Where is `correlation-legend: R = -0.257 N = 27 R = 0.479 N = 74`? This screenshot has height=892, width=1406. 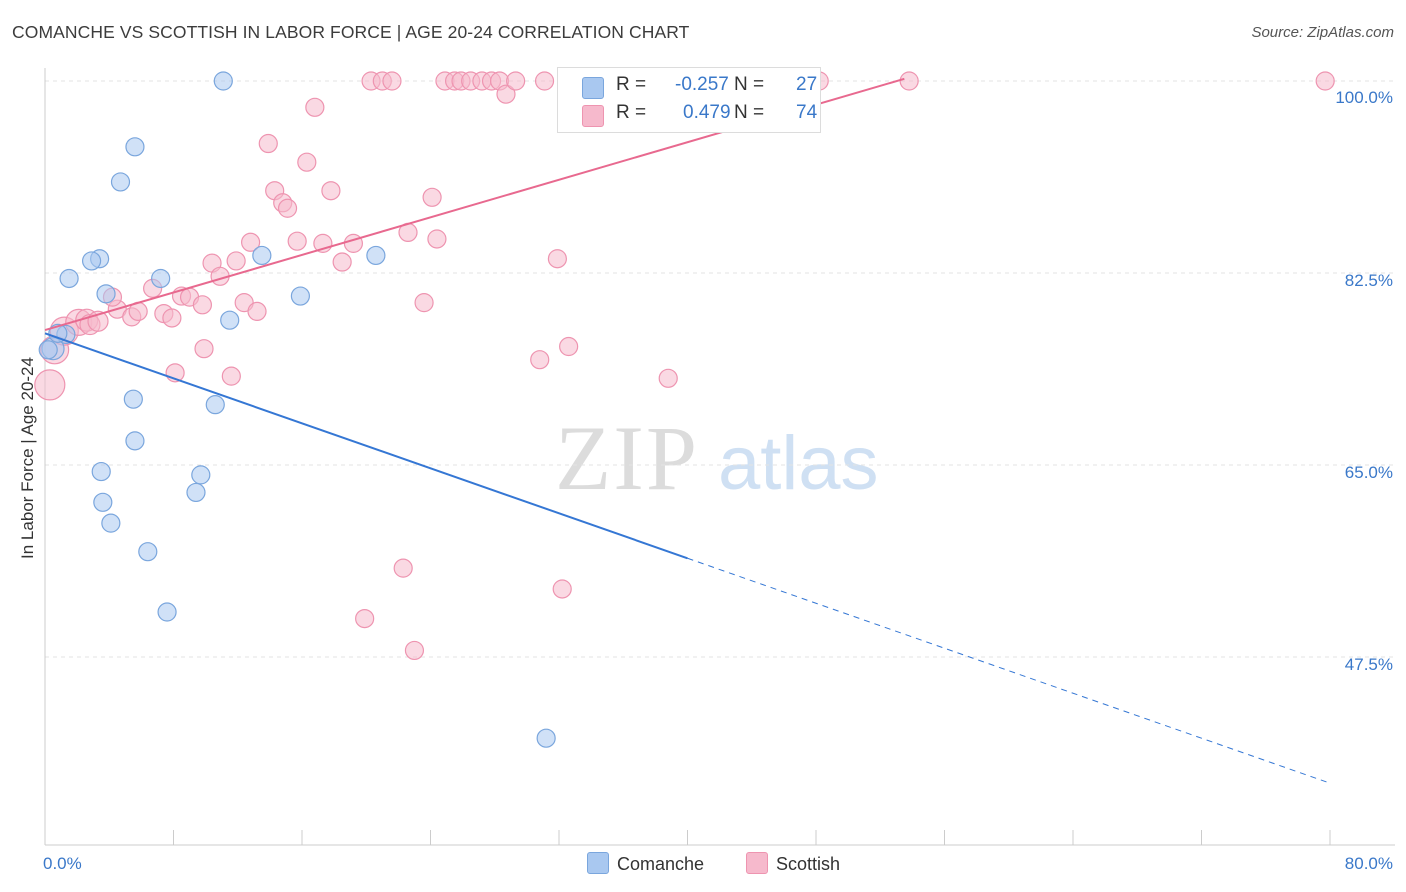
correlation-legend: R = -0.257 N = 27 R = 0.479 N = 74 is located at coordinates (689, 100).